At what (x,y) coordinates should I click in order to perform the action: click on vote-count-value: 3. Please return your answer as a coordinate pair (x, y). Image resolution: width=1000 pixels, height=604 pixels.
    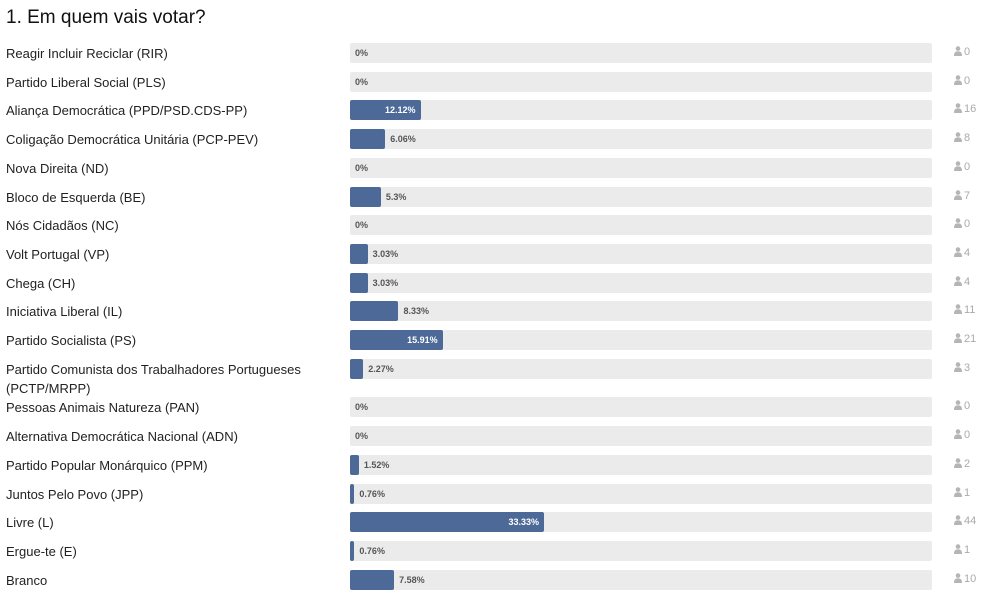
    Looking at the image, I should click on (967, 367).